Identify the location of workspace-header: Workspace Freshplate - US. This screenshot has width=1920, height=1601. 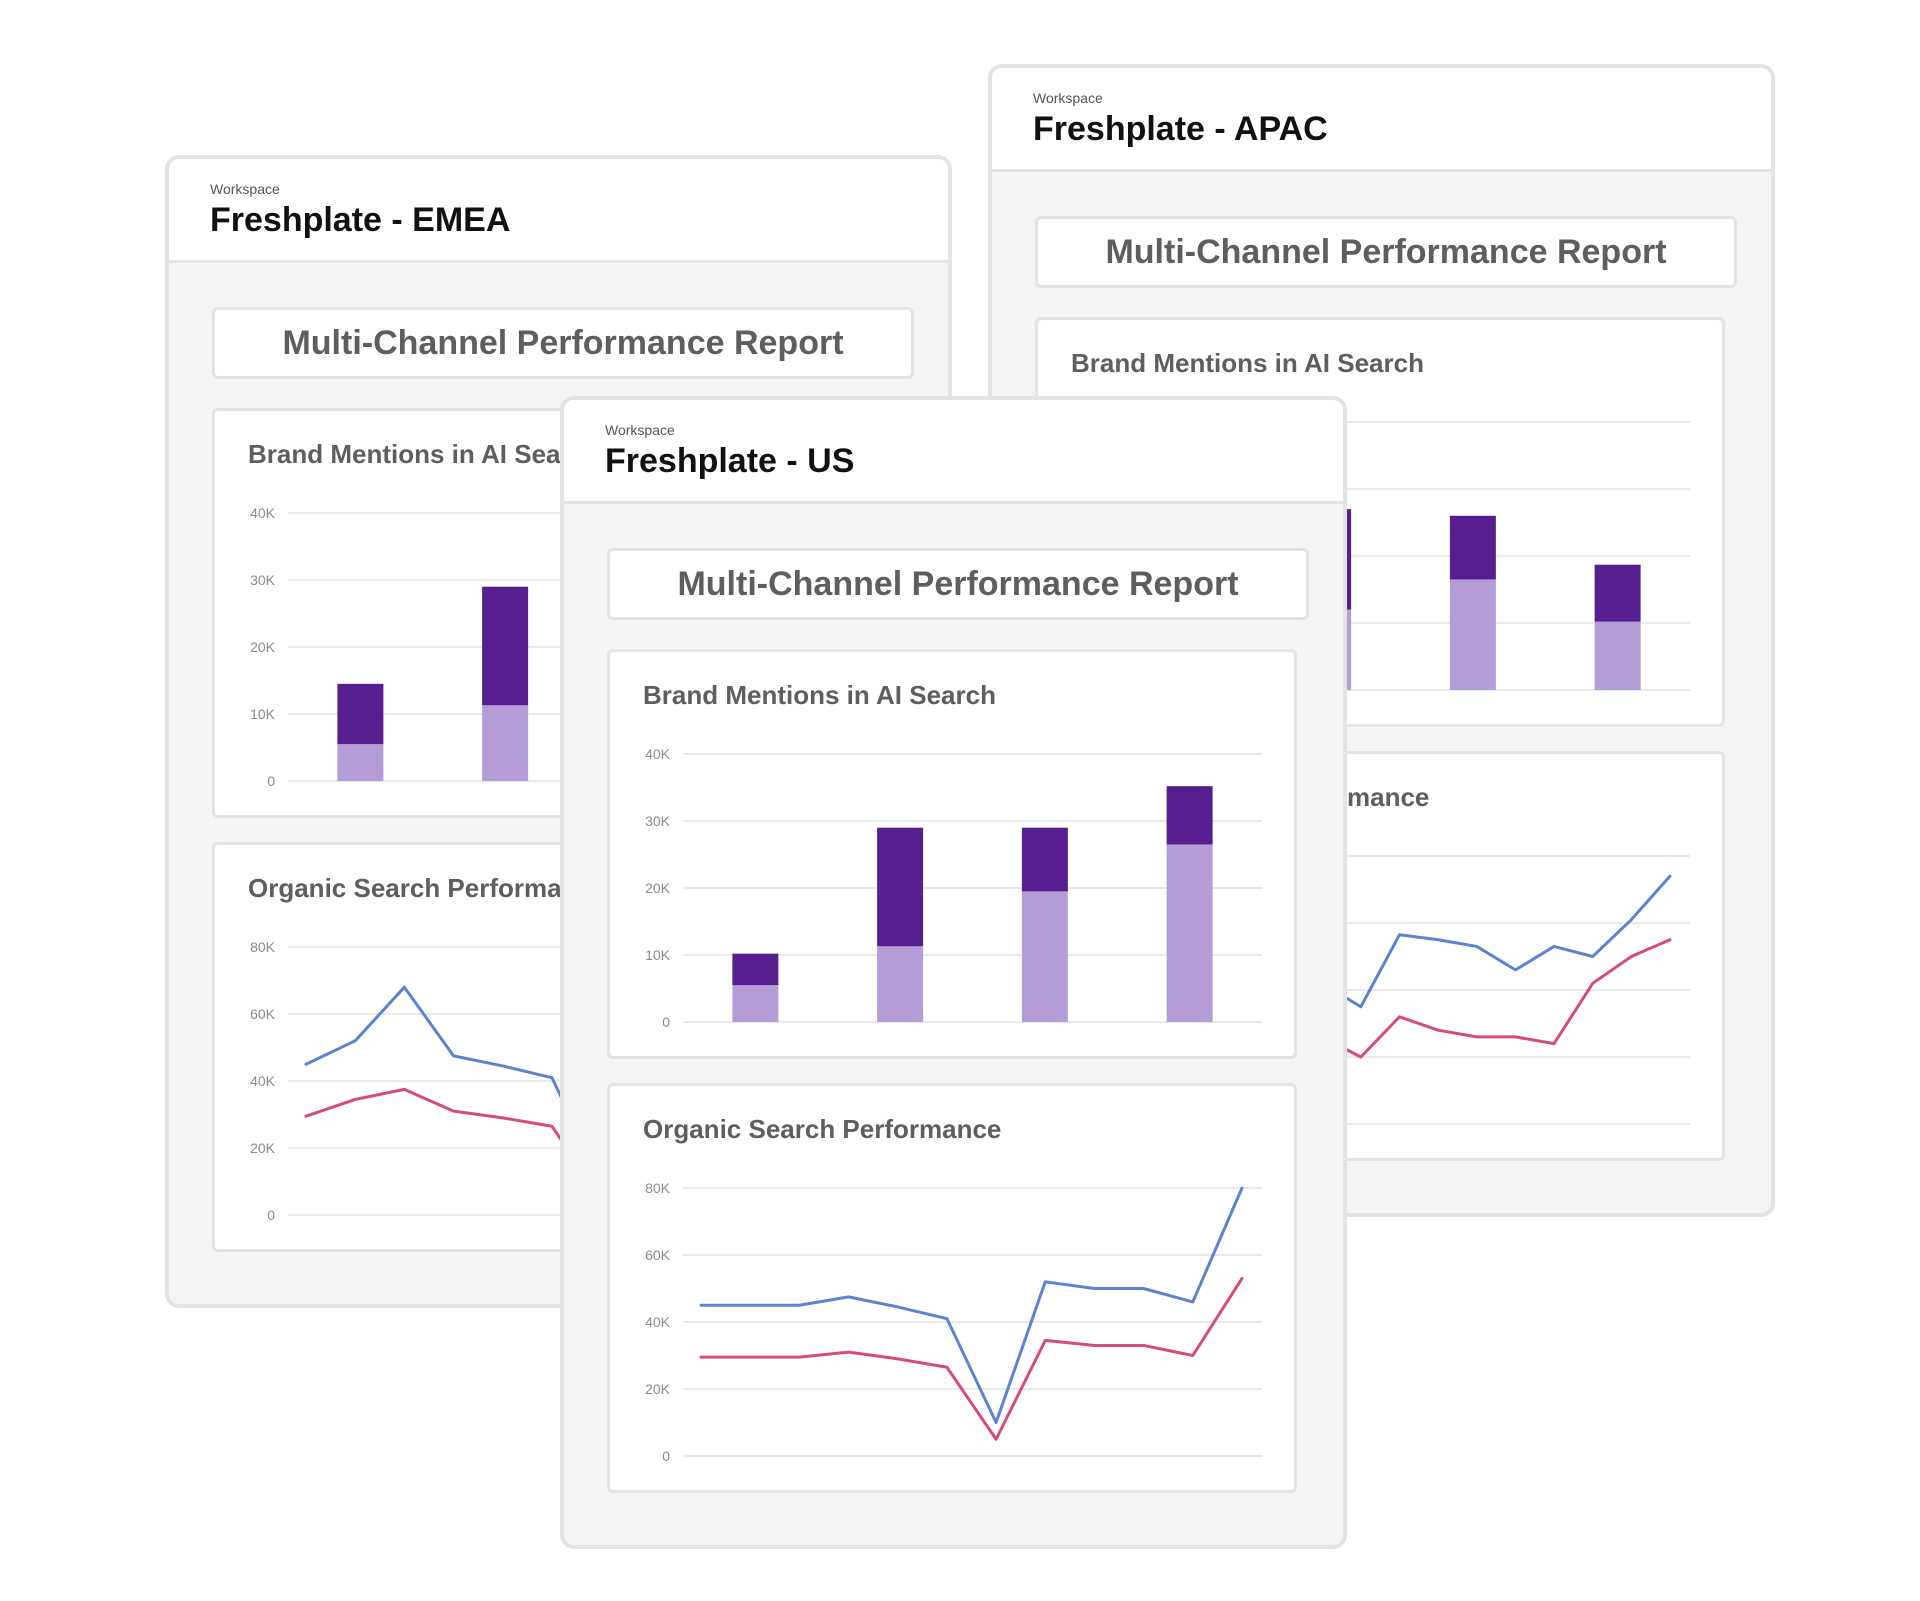
(953, 452).